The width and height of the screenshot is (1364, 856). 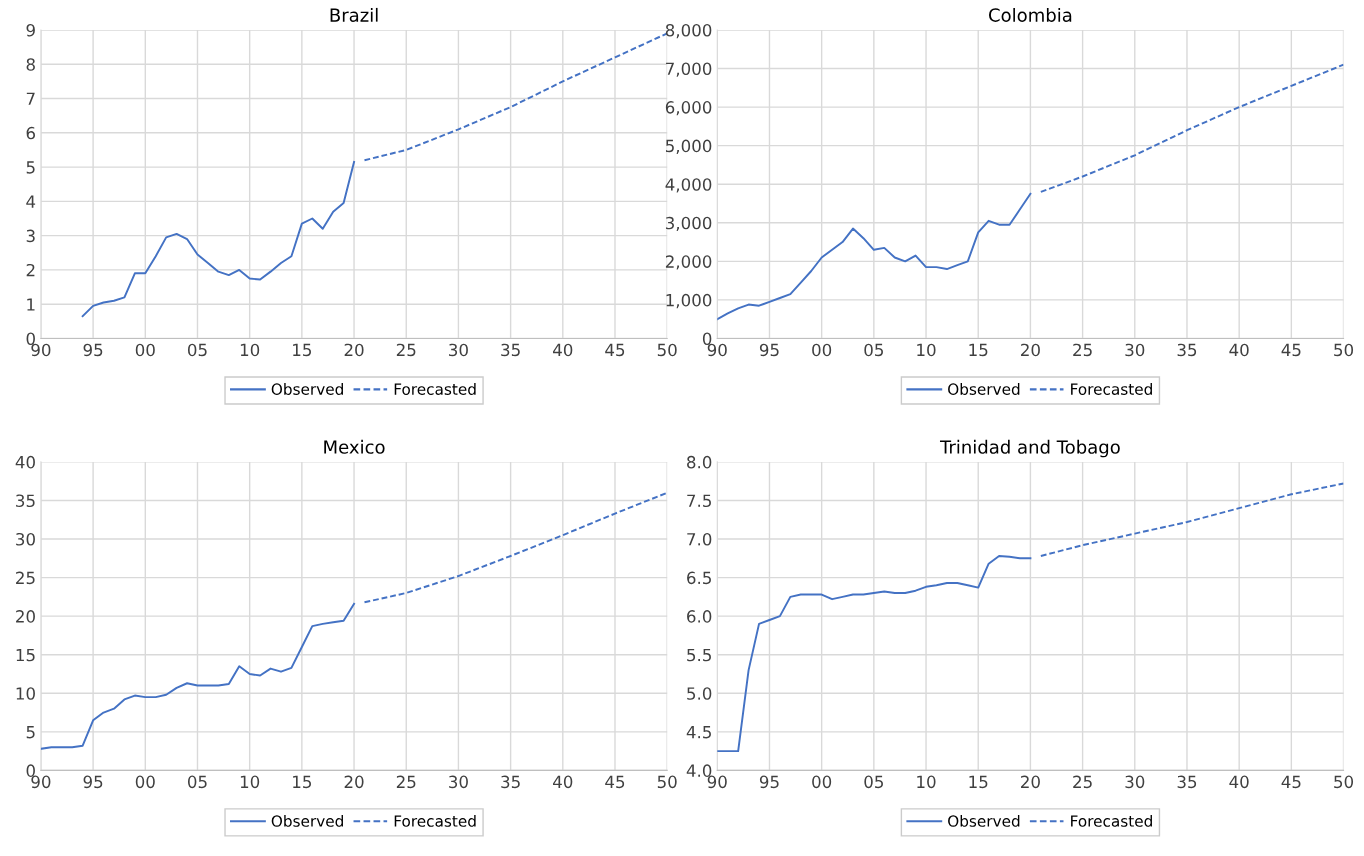 I want to click on chart-title: Trinidad and Tobago, so click(x=1029, y=448).